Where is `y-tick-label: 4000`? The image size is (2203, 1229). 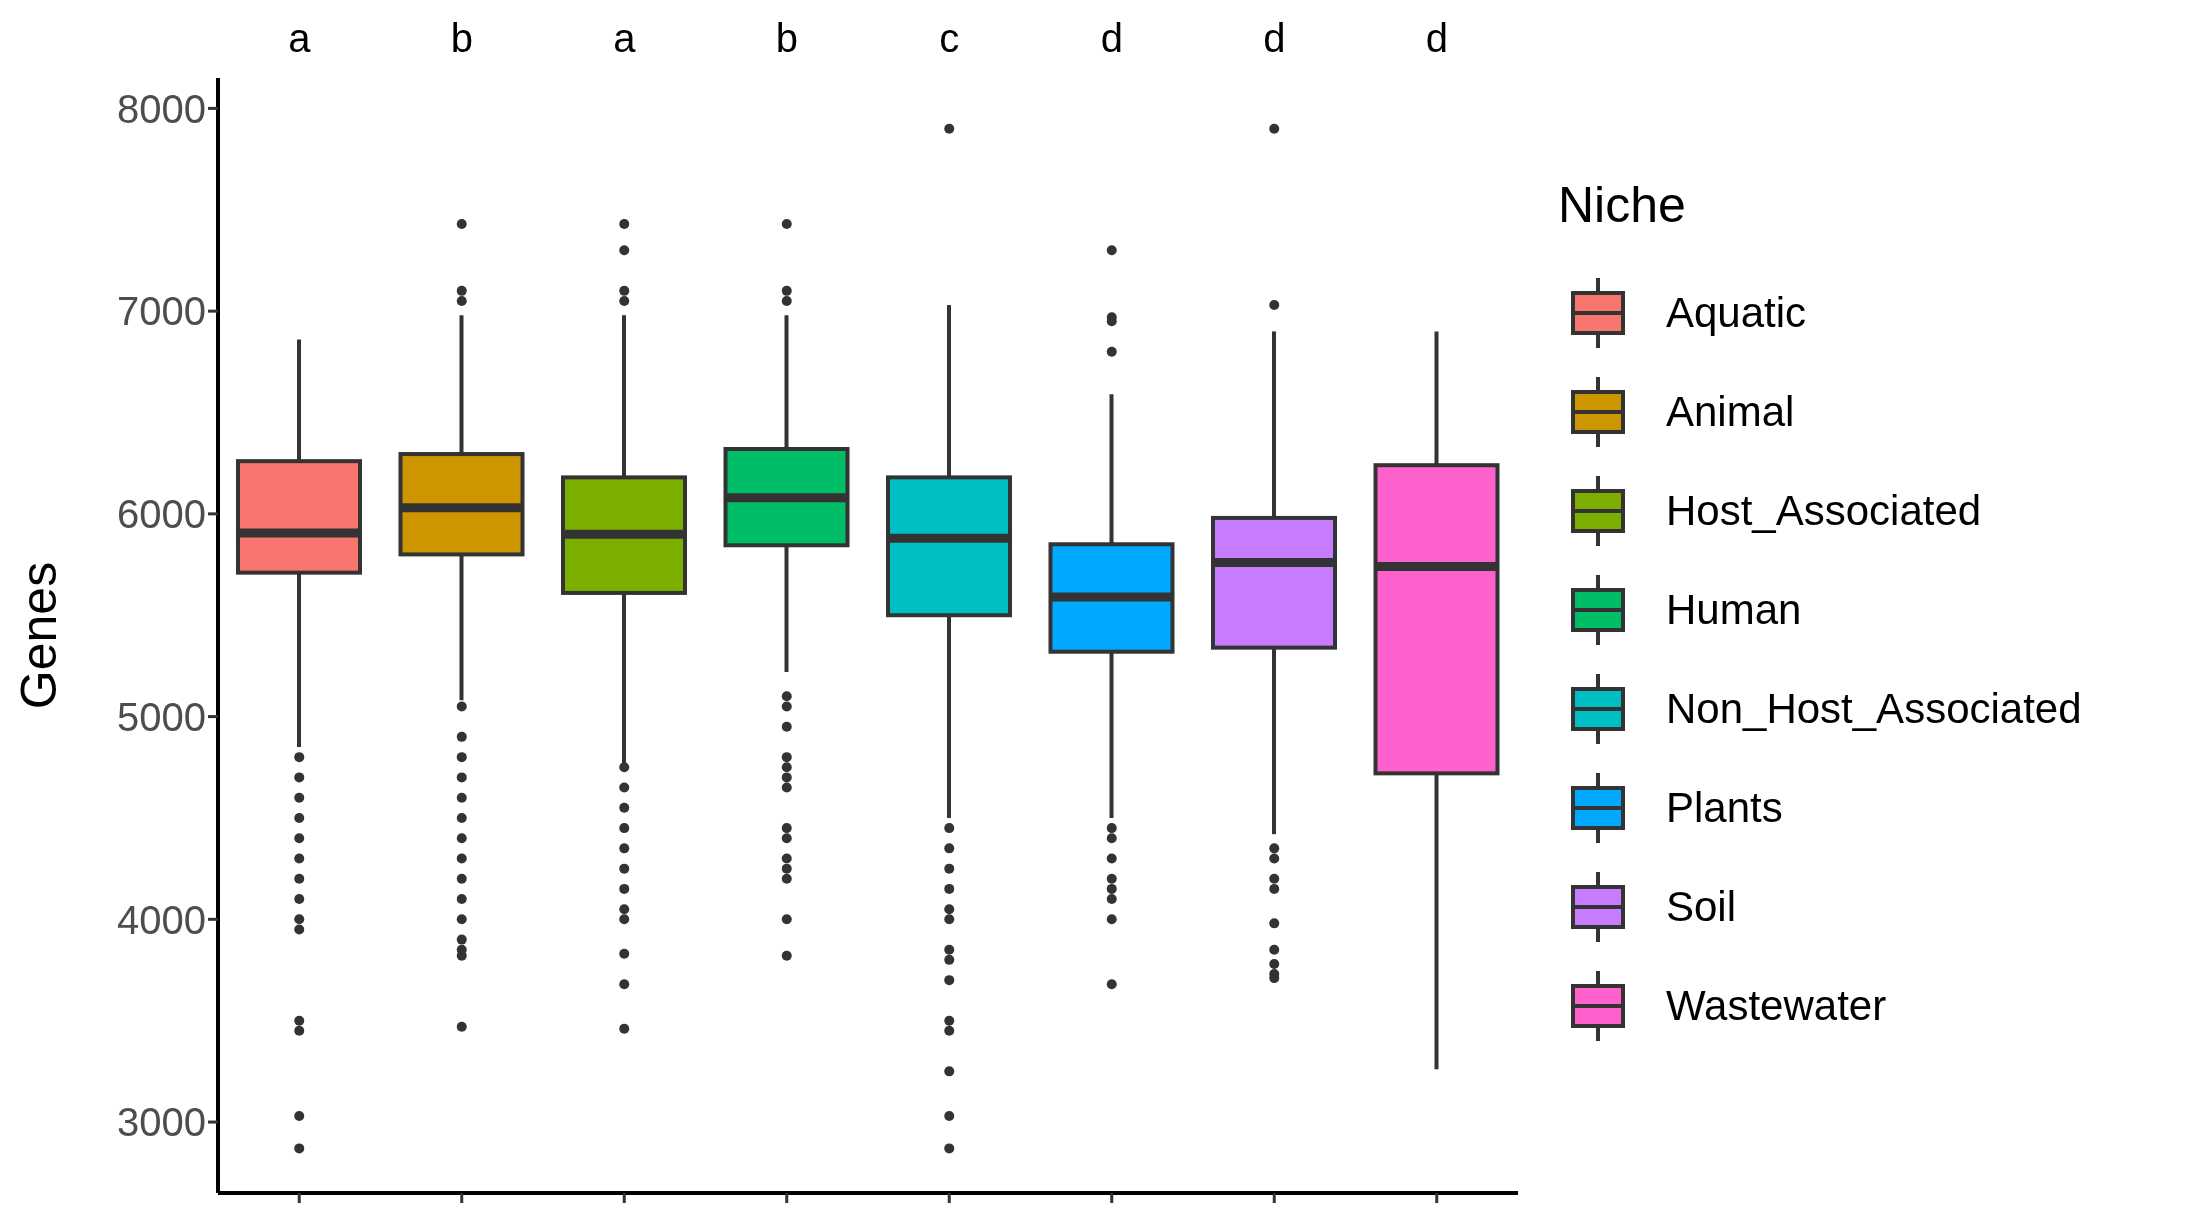 y-tick-label: 4000 is located at coordinates (161, 919).